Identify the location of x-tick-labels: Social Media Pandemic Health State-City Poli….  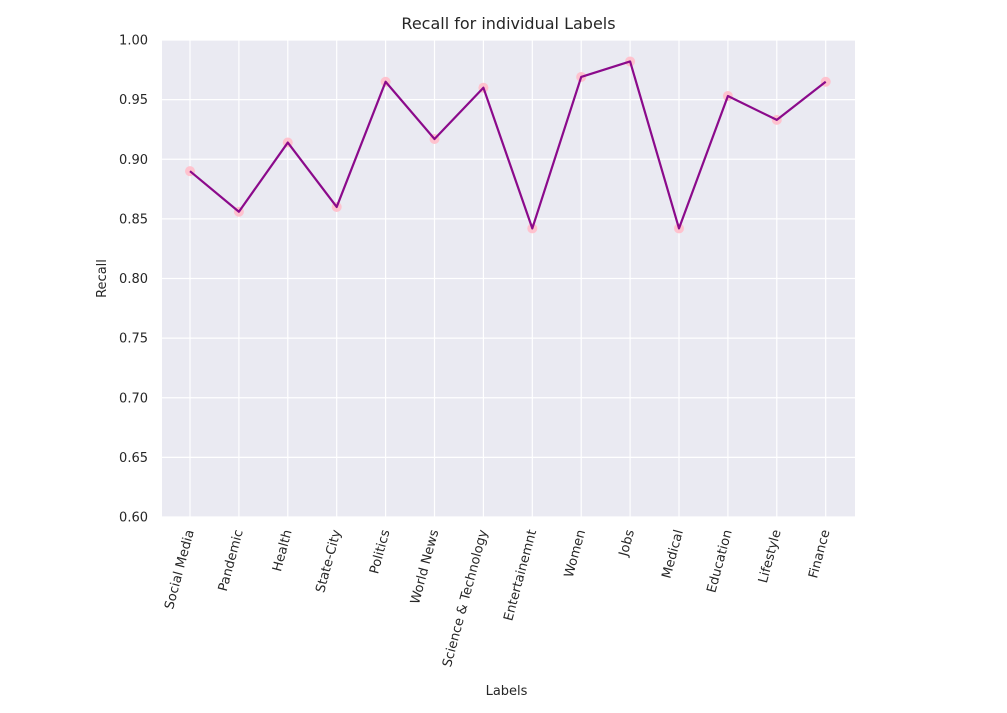
(497, 598).